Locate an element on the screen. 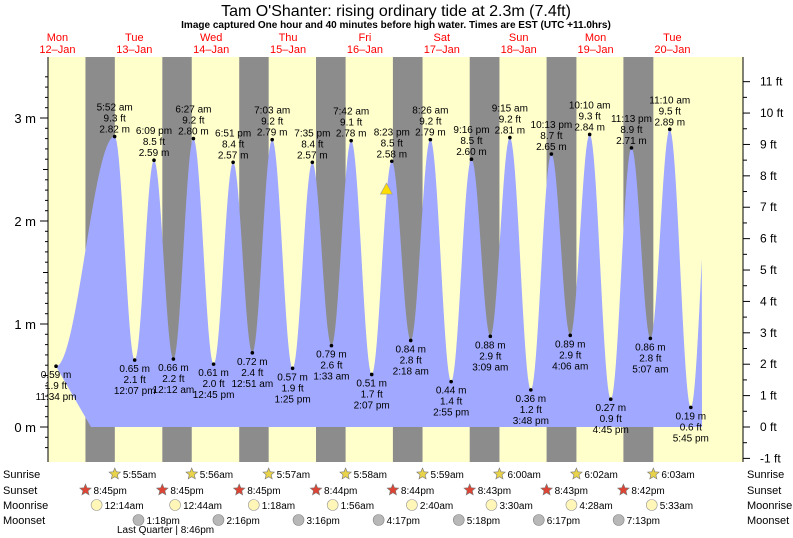  moonset-time: 4:17pm is located at coordinates (403, 521).